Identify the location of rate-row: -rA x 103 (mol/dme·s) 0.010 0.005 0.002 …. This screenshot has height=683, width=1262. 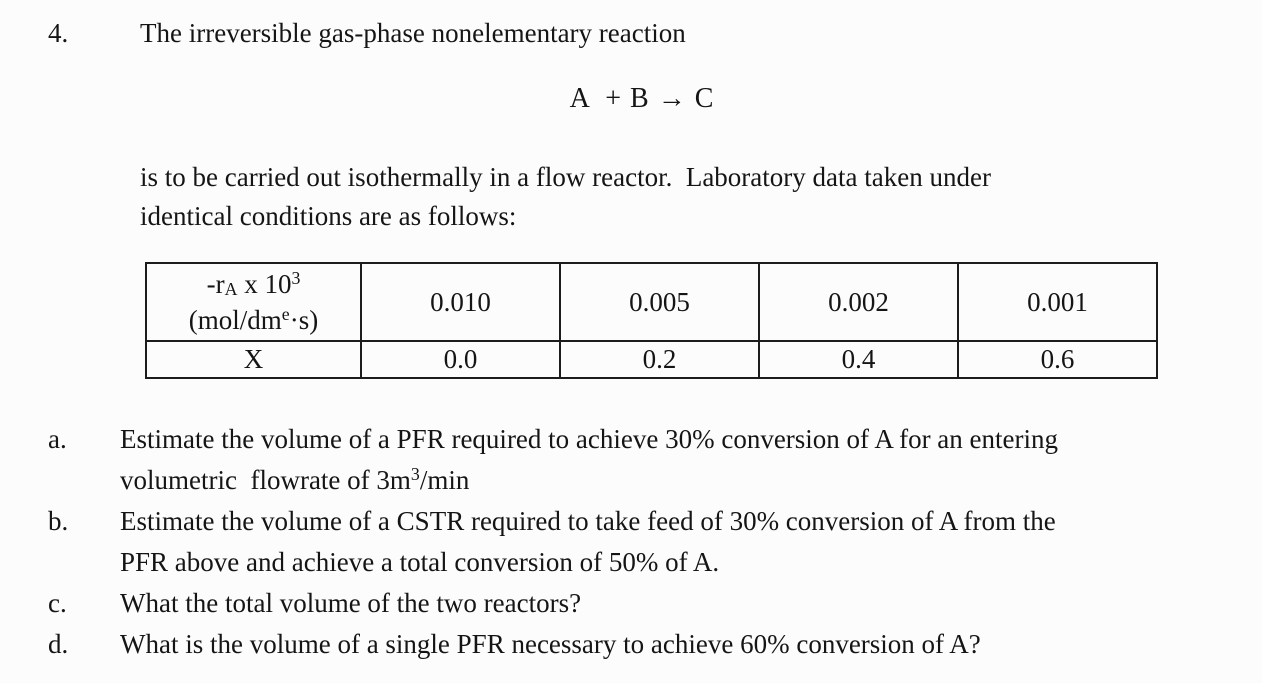
(651, 302).